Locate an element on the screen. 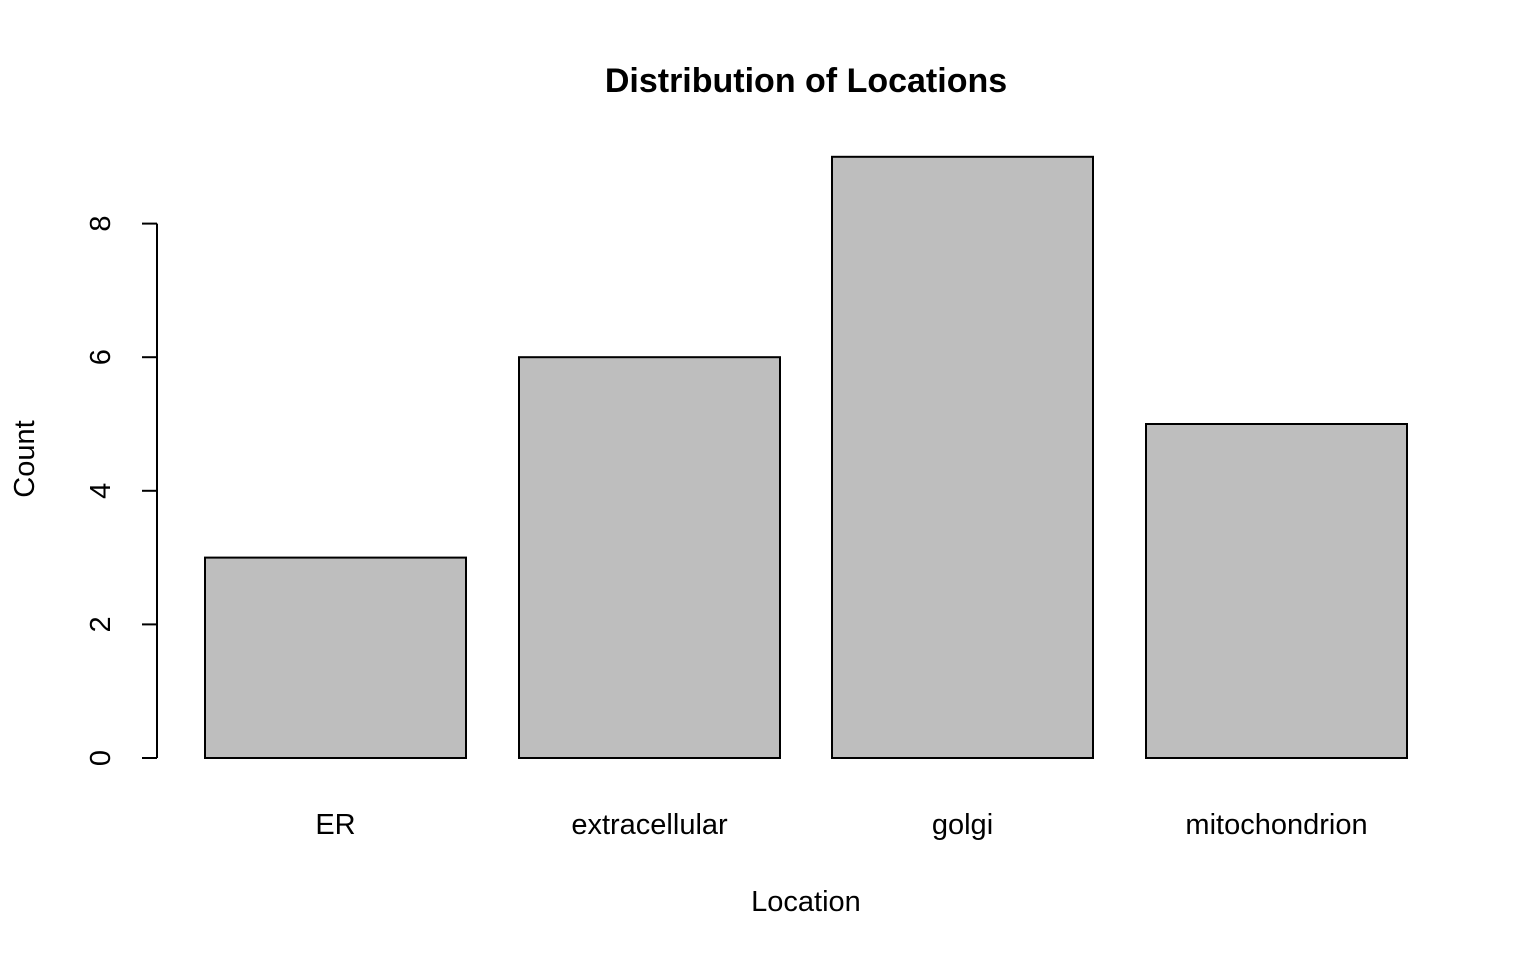  y-tick-label: 2 is located at coordinates (101, 624).